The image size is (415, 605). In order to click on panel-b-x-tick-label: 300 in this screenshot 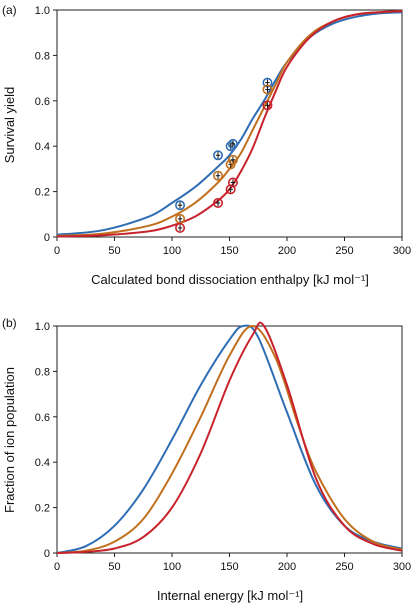, I will do `click(402, 567)`.